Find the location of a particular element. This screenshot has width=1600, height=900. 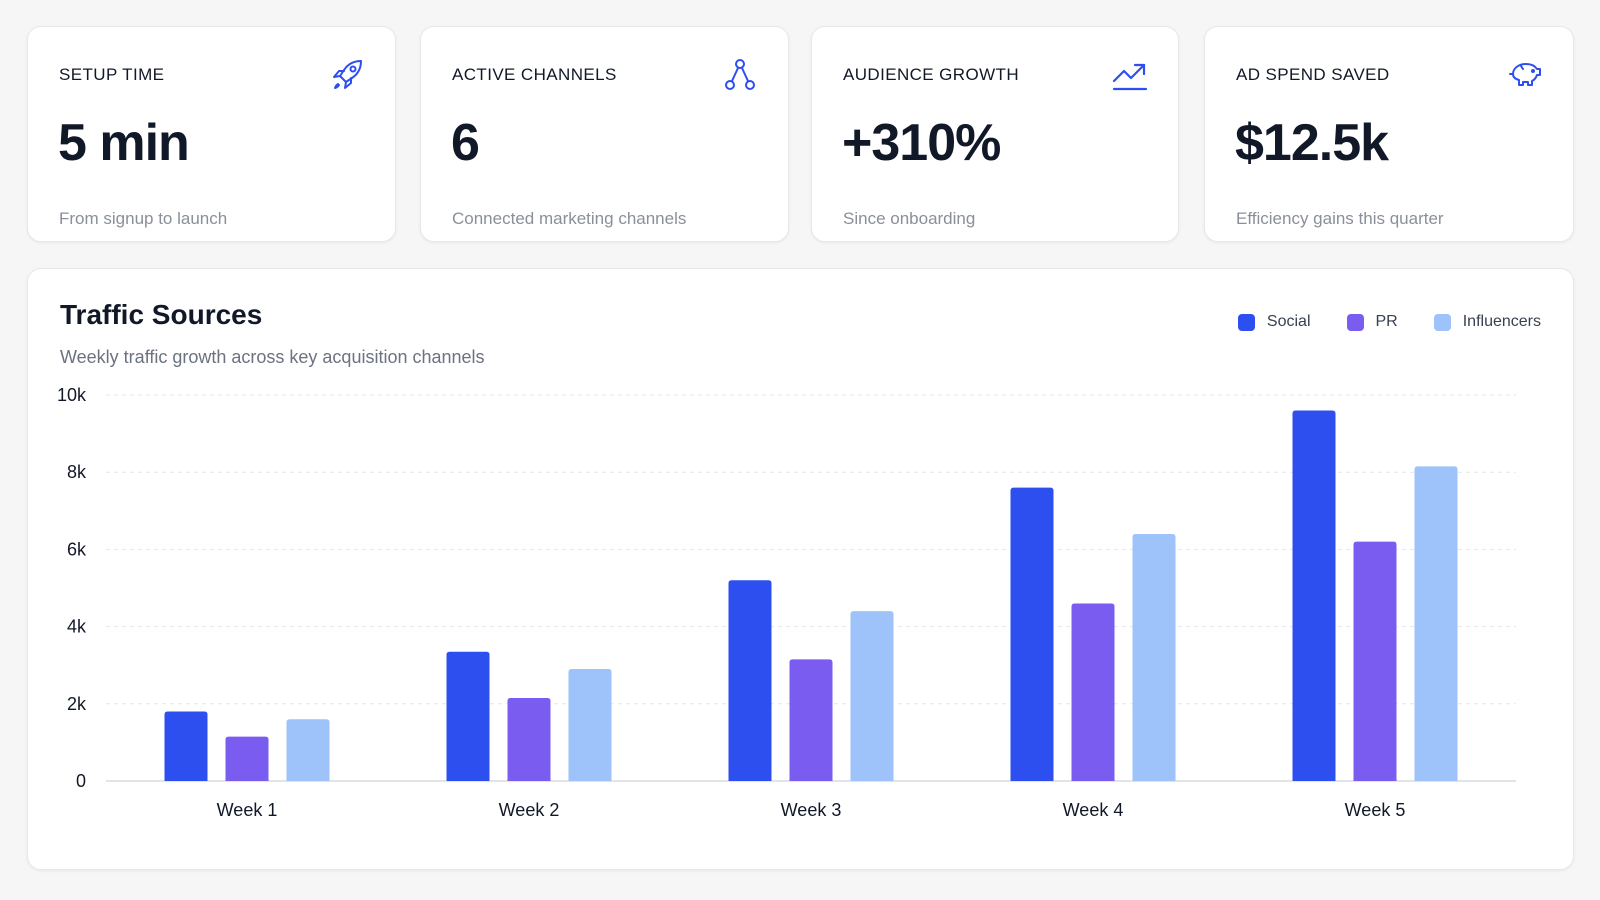

y-tick-label: 4k is located at coordinates (77, 627).